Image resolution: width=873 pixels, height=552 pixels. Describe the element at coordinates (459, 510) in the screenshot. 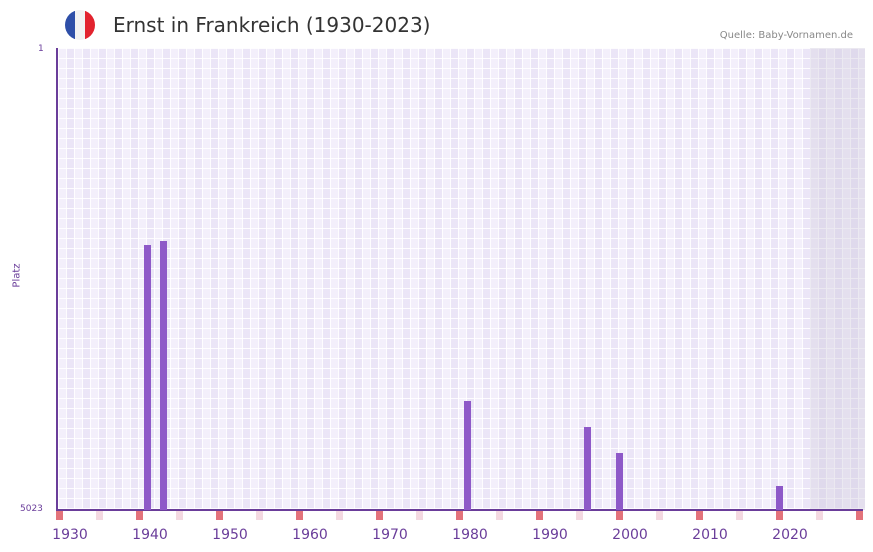

I see `x-axis-line` at that location.